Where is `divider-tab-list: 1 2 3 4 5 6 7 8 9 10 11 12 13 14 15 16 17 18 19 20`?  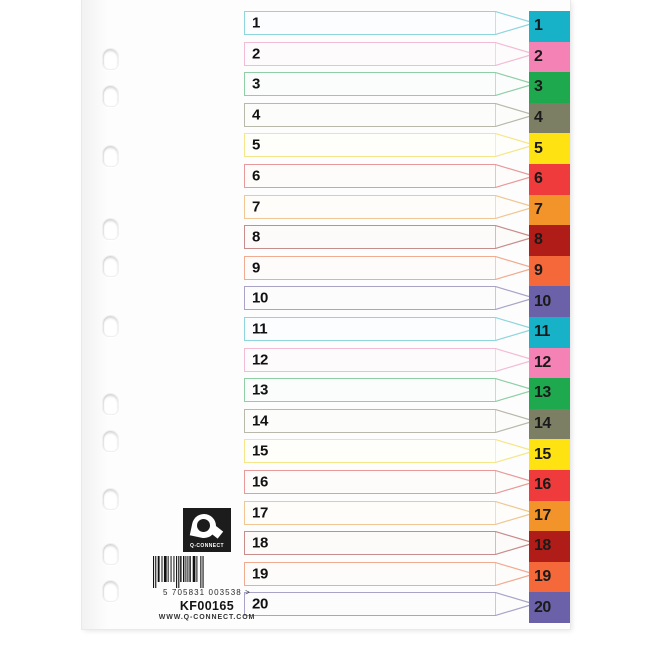
divider-tab-list: 1 2 3 4 5 6 7 8 9 10 11 12 13 14 15 16 17 18 19 20 is located at coordinates (551, 317).